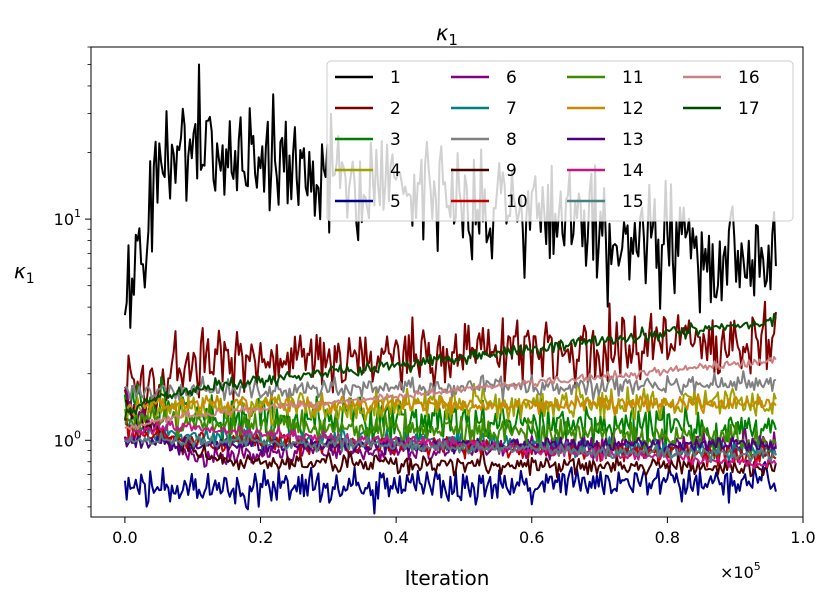  I want to click on legend-label: 6, so click(511, 78).